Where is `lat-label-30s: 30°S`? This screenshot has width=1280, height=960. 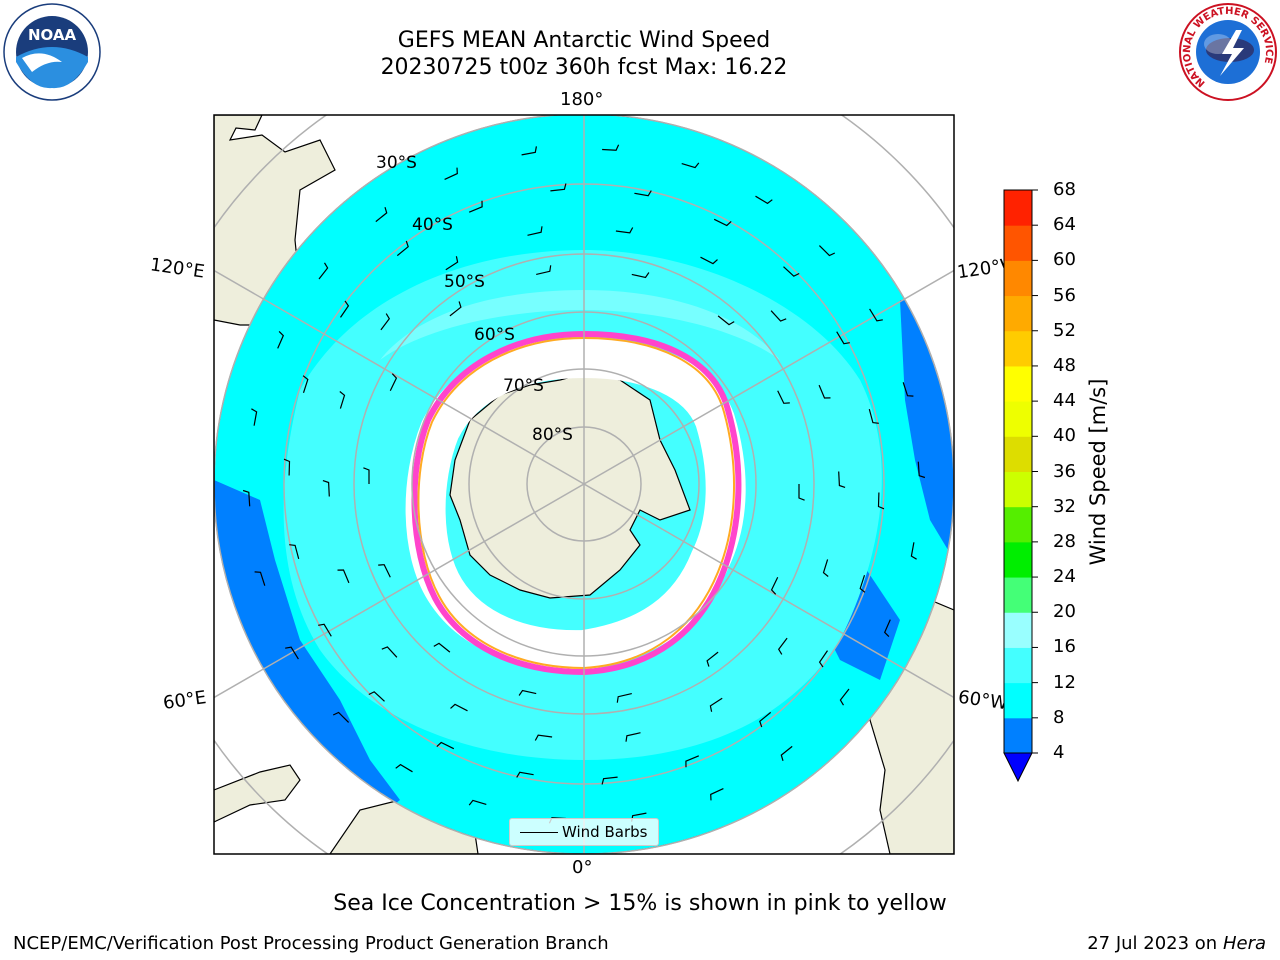 lat-label-30s: 30°S is located at coordinates (396, 163).